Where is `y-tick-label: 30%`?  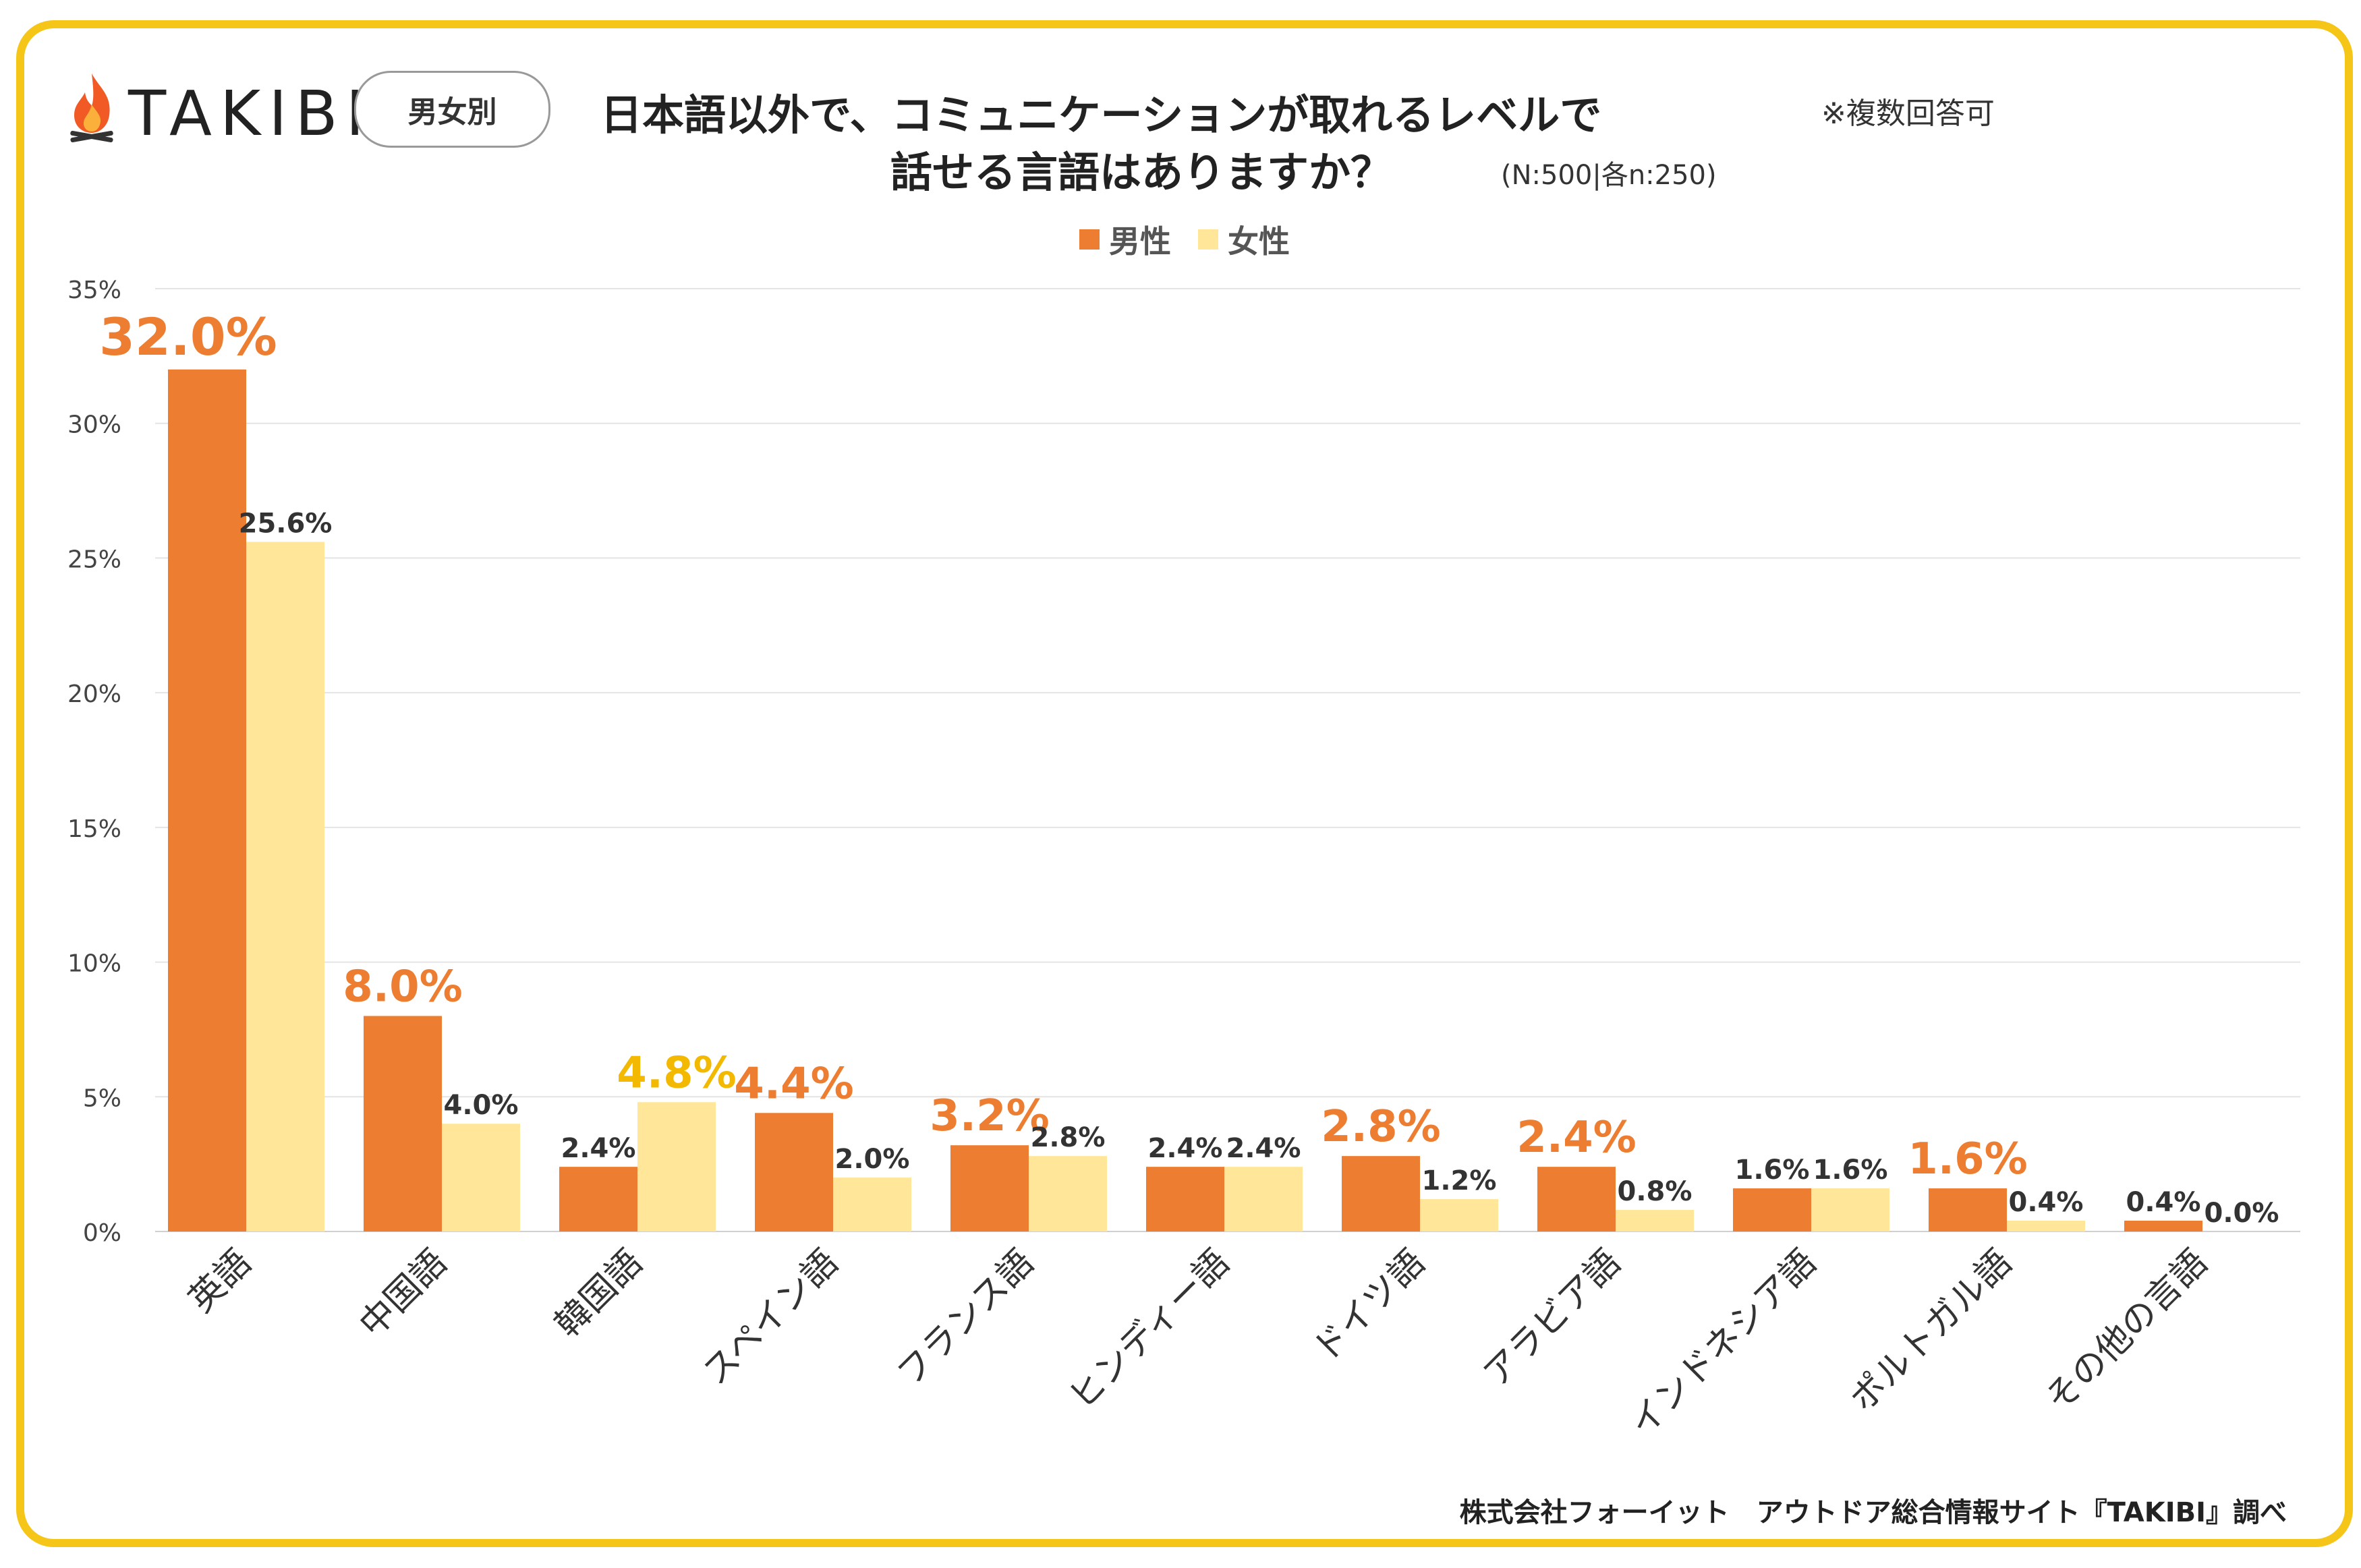 y-tick-label: 30% is located at coordinates (94, 425).